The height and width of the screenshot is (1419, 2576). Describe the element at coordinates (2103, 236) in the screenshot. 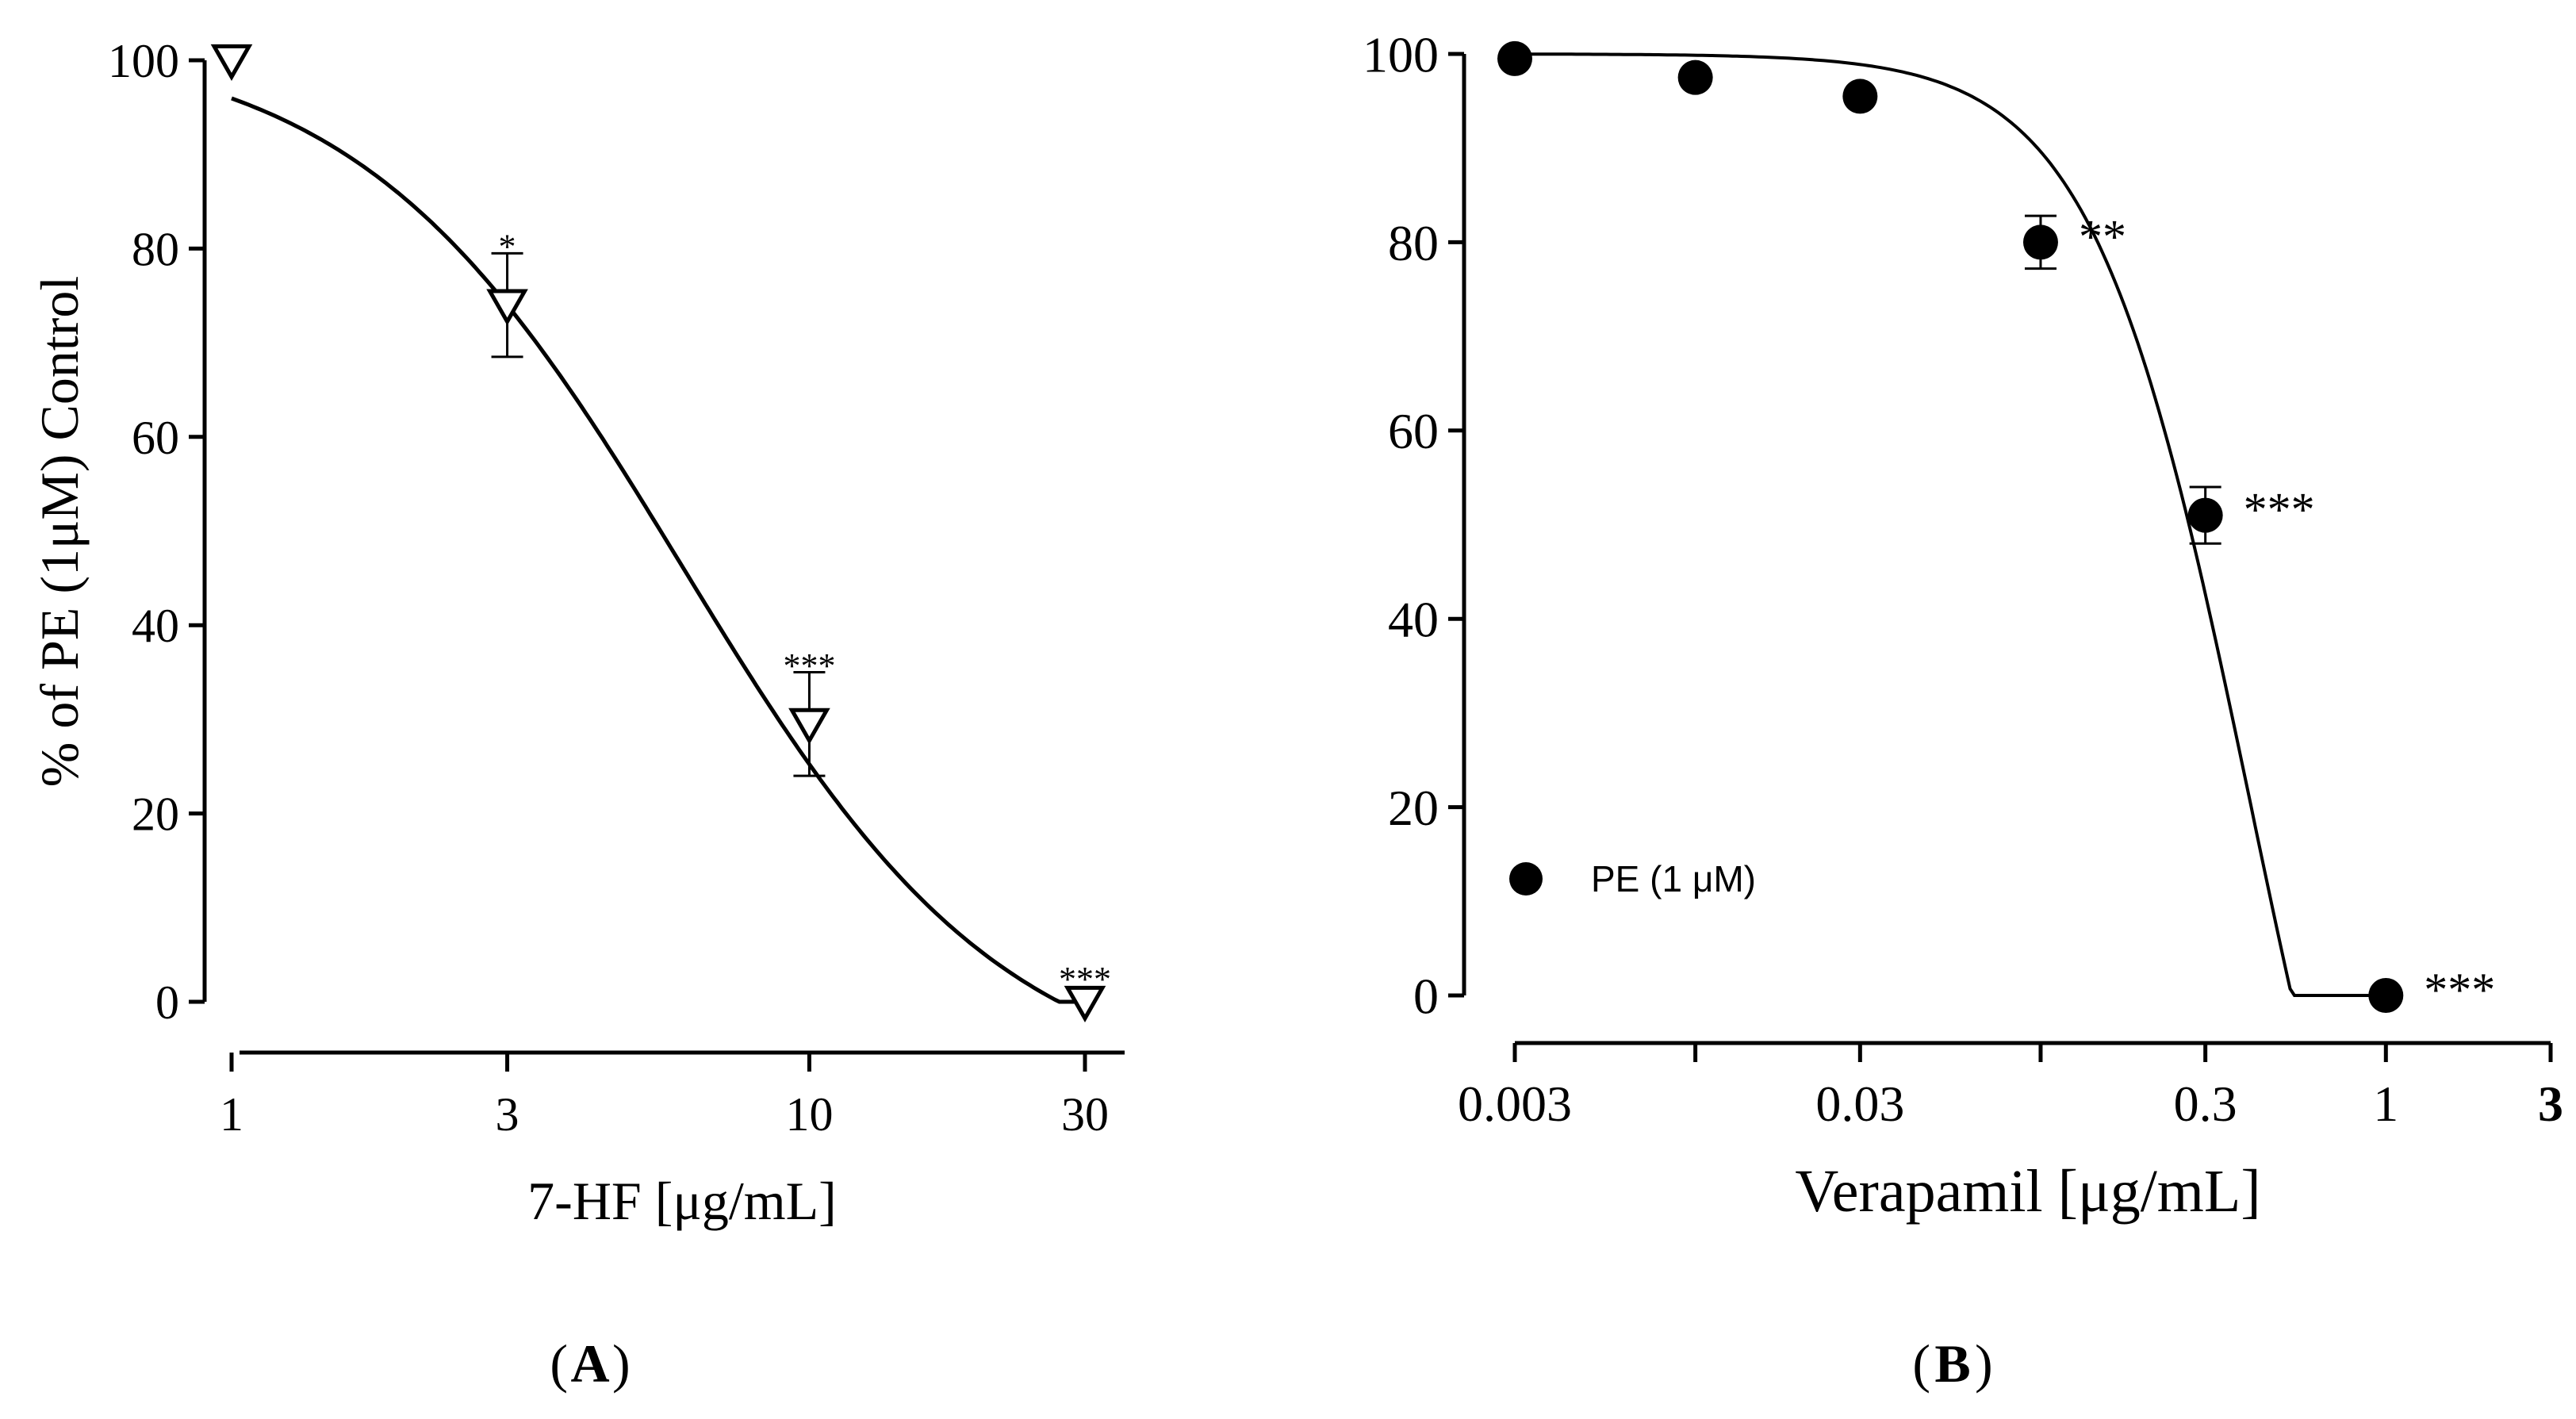

I see `significance-label: **` at that location.